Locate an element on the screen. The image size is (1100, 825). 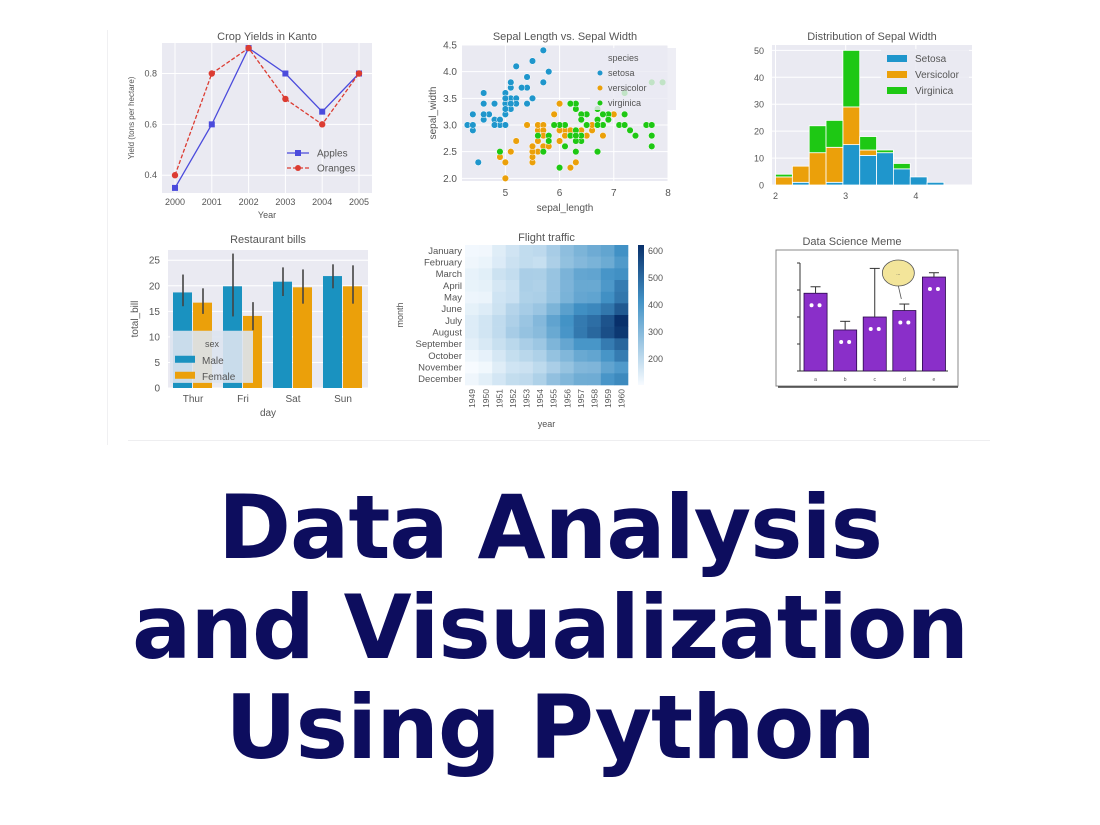
svg-text: species is located at coordinates (623, 58).